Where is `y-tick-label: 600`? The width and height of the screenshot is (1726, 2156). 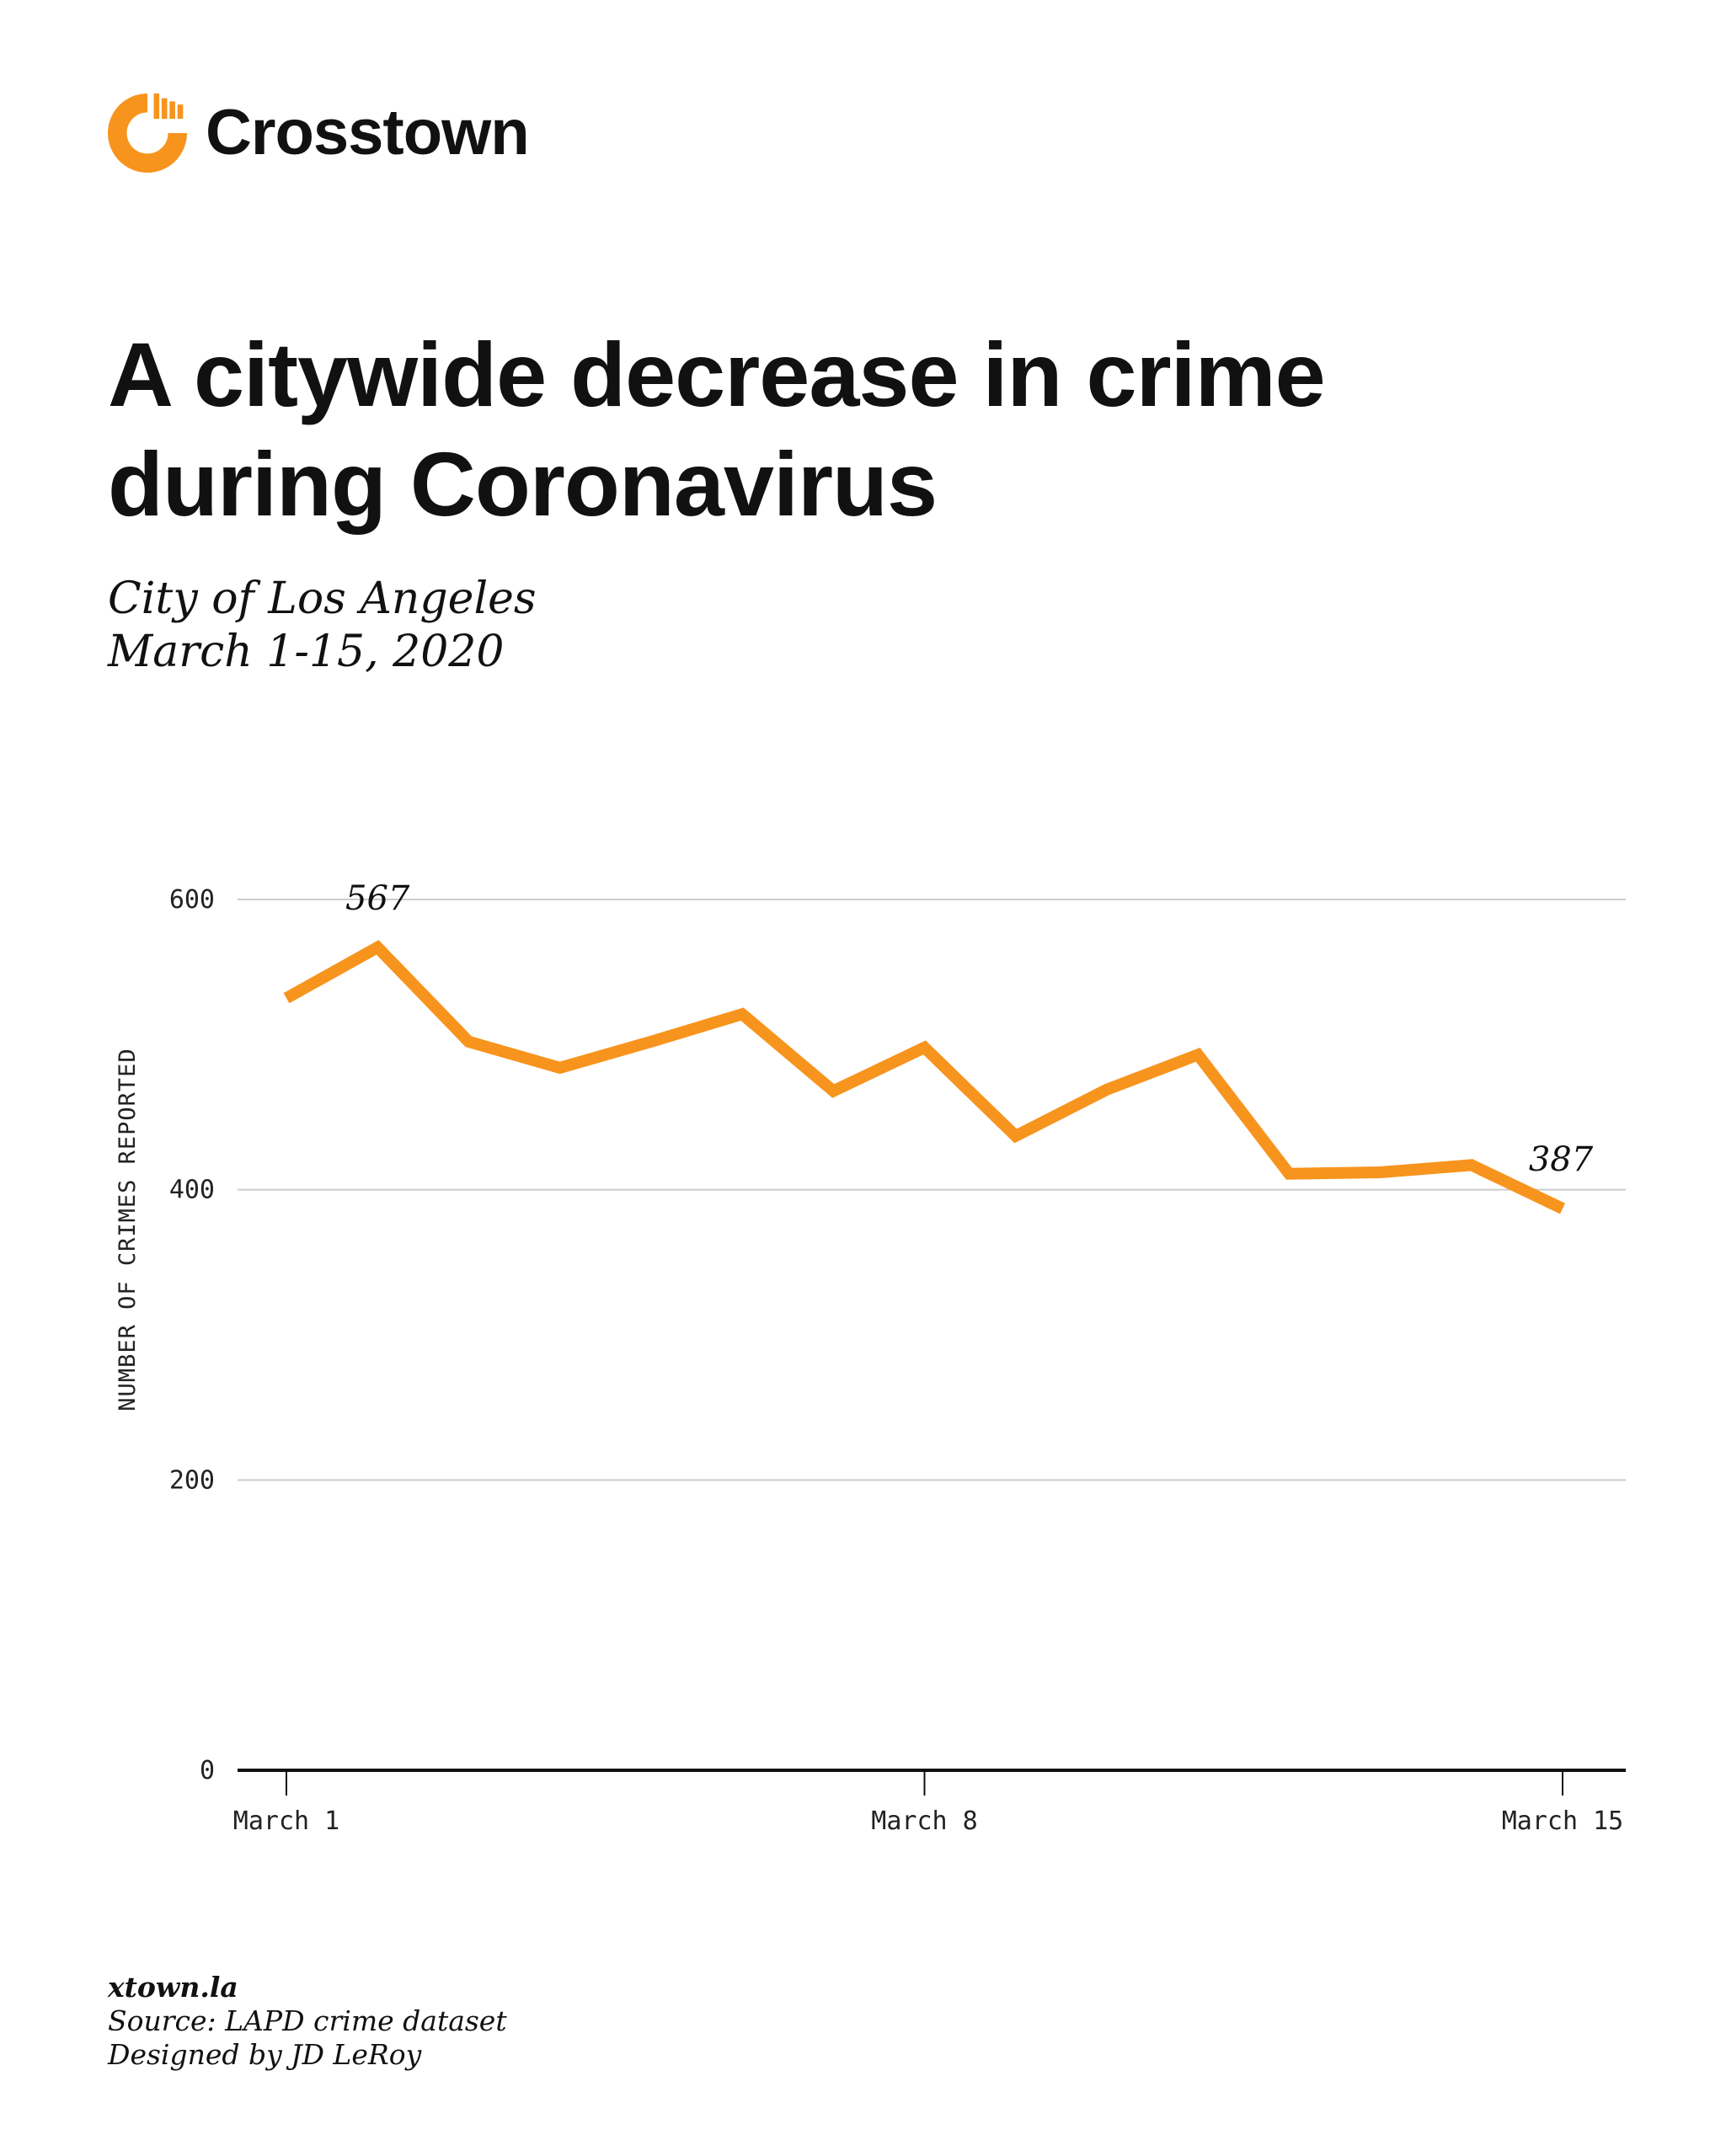
y-tick-label: 600 is located at coordinates (192, 900).